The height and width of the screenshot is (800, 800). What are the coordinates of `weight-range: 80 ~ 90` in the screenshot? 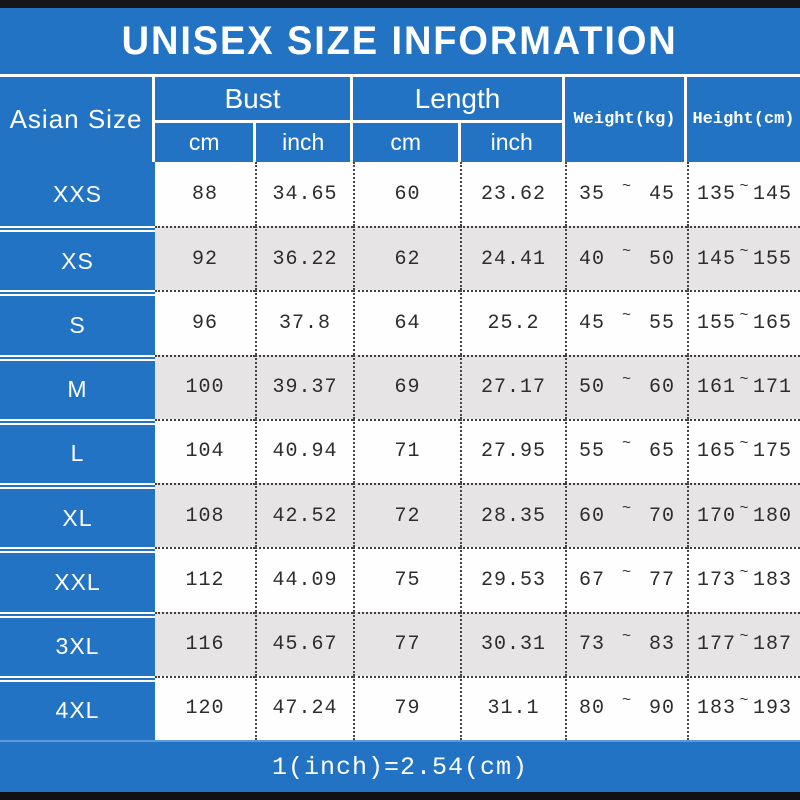 It's located at (626, 707).